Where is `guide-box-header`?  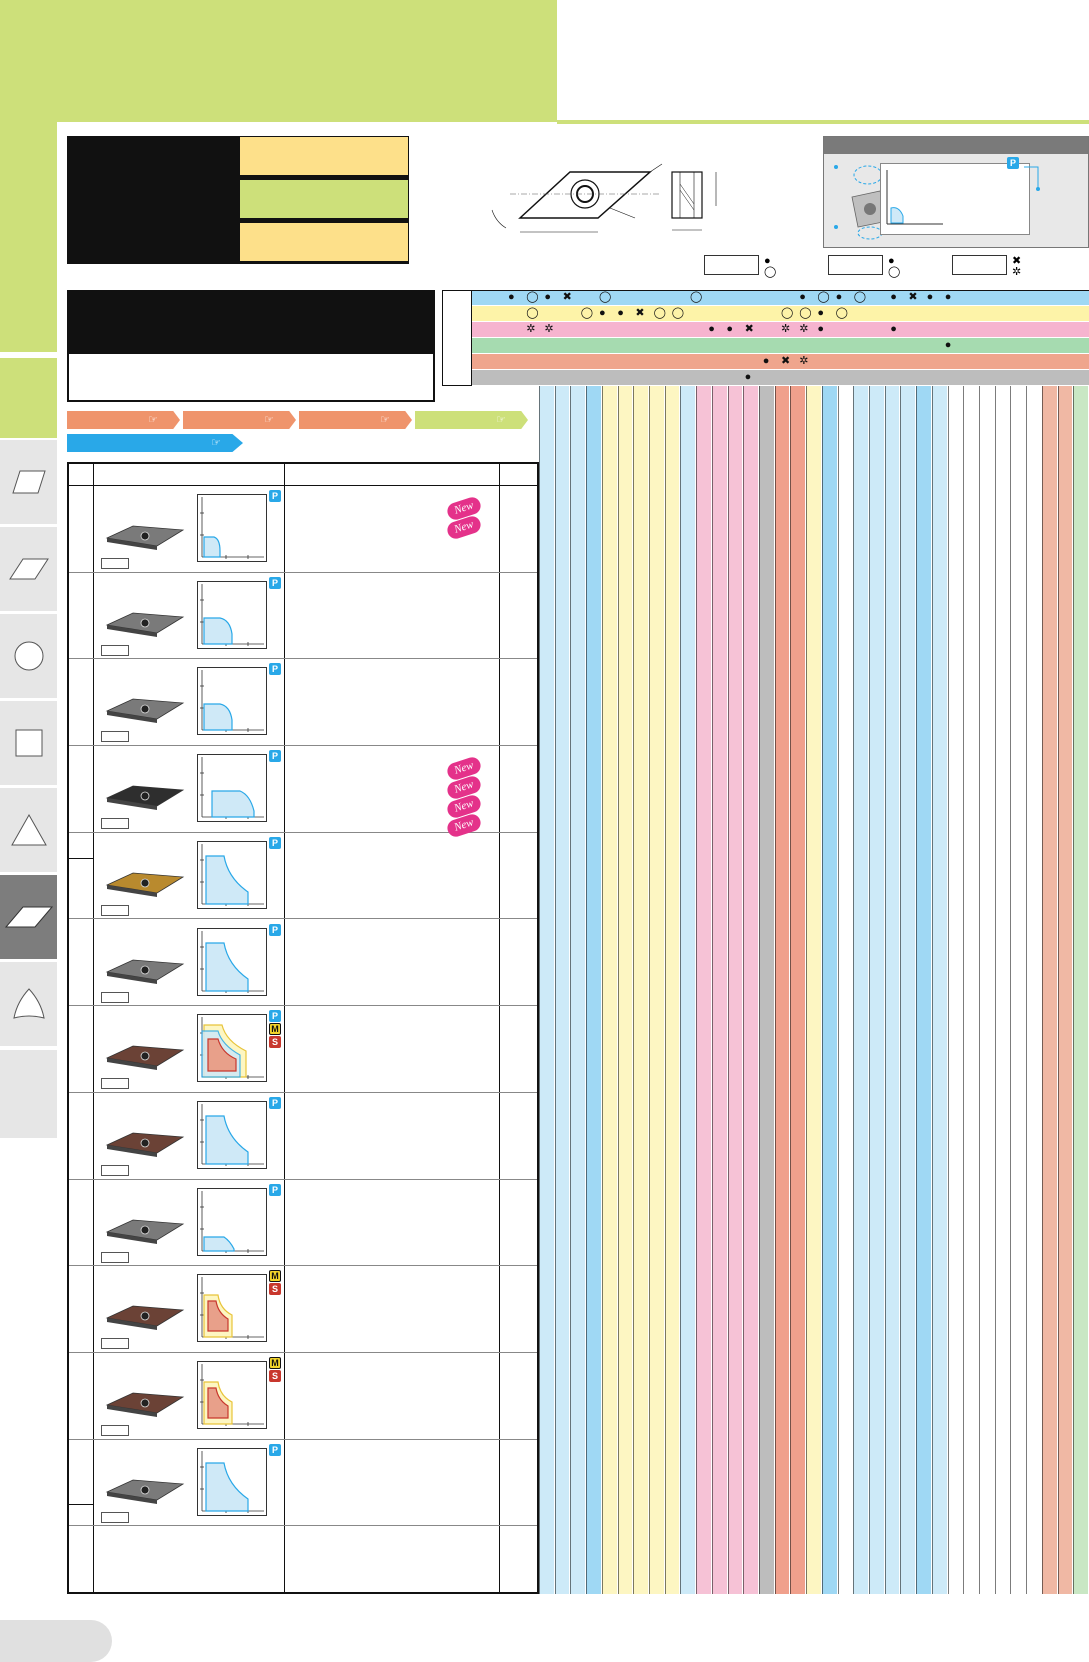 guide-box-header is located at coordinates (956, 145).